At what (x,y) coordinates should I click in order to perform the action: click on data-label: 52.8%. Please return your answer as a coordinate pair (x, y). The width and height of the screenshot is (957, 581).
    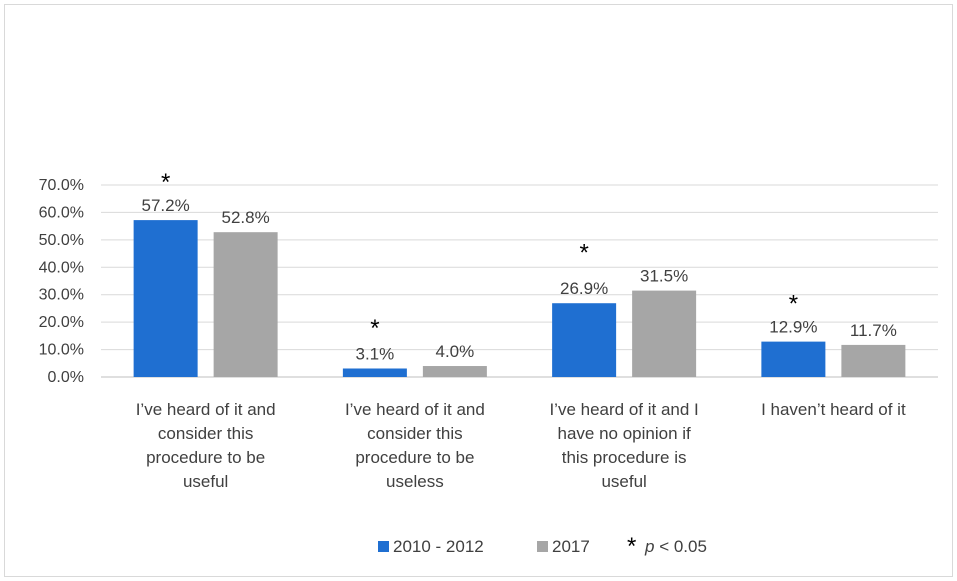
    Looking at the image, I should click on (246, 217).